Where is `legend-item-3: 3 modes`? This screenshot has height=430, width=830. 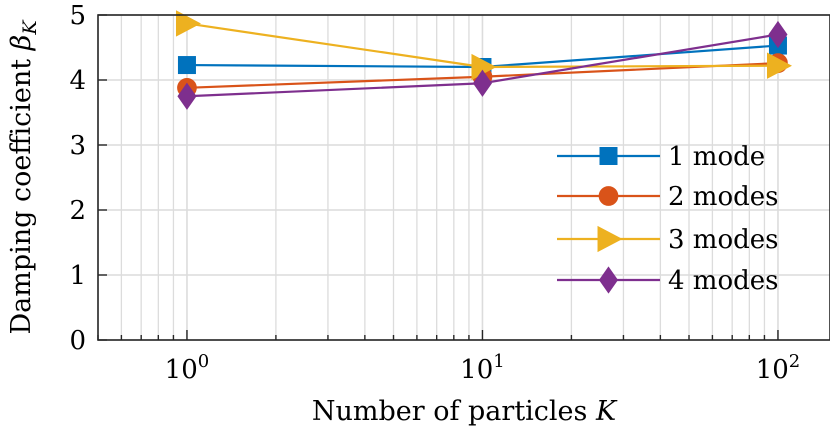
legend-item-3: 3 modes is located at coordinates (668, 240).